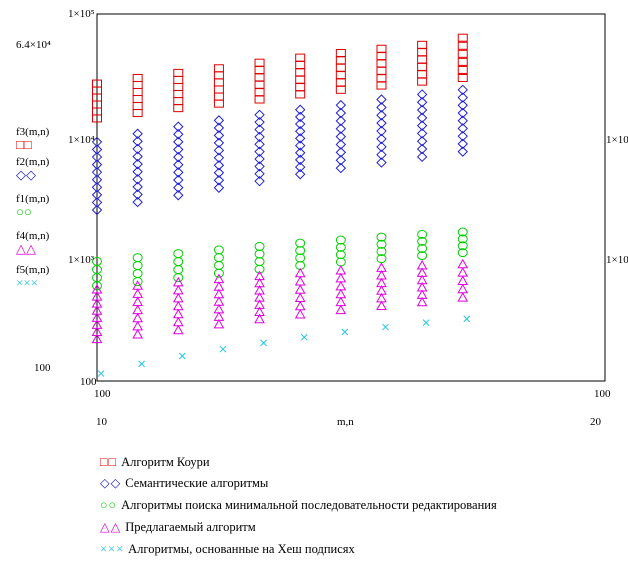 Image resolution: width=628 pixels, height=566 pixels. I want to click on x-tick-label-20: 20, so click(595, 422).